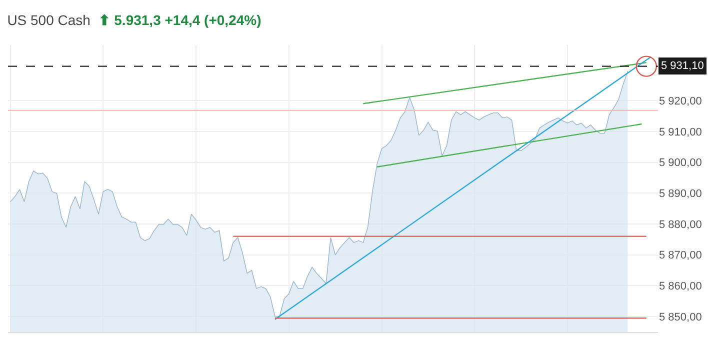 The image size is (720, 340). Describe the element at coordinates (680, 132) in the screenshot. I see `y-tick-label: 5 910,00` at that location.